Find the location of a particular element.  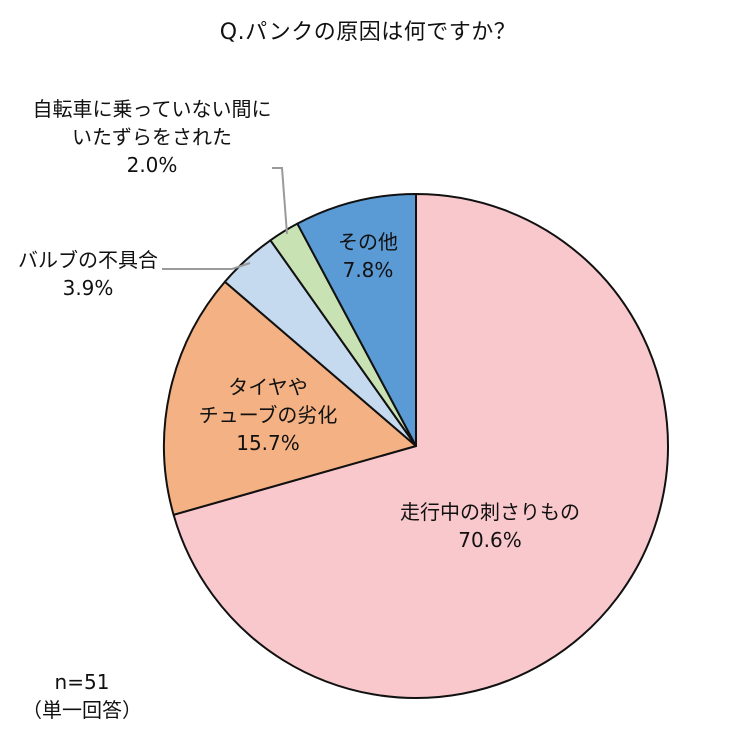

slice-value-label: 15.7% is located at coordinates (268, 443).